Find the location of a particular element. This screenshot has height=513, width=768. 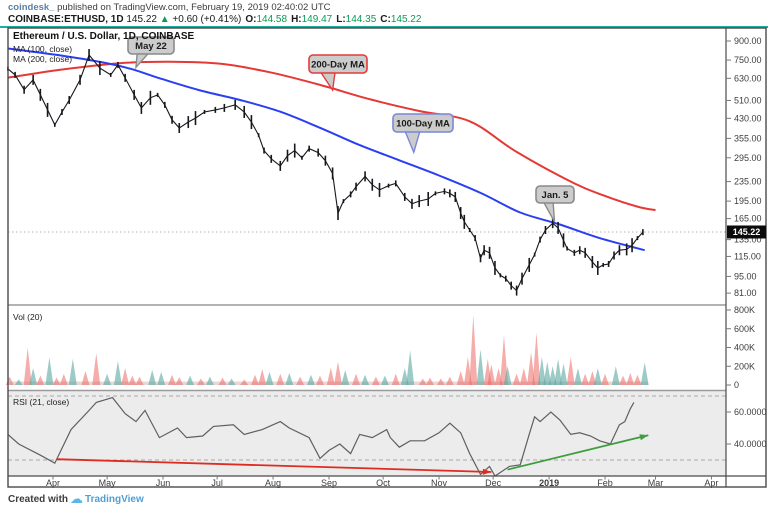

low-value: 144.35 is located at coordinates (361, 19).